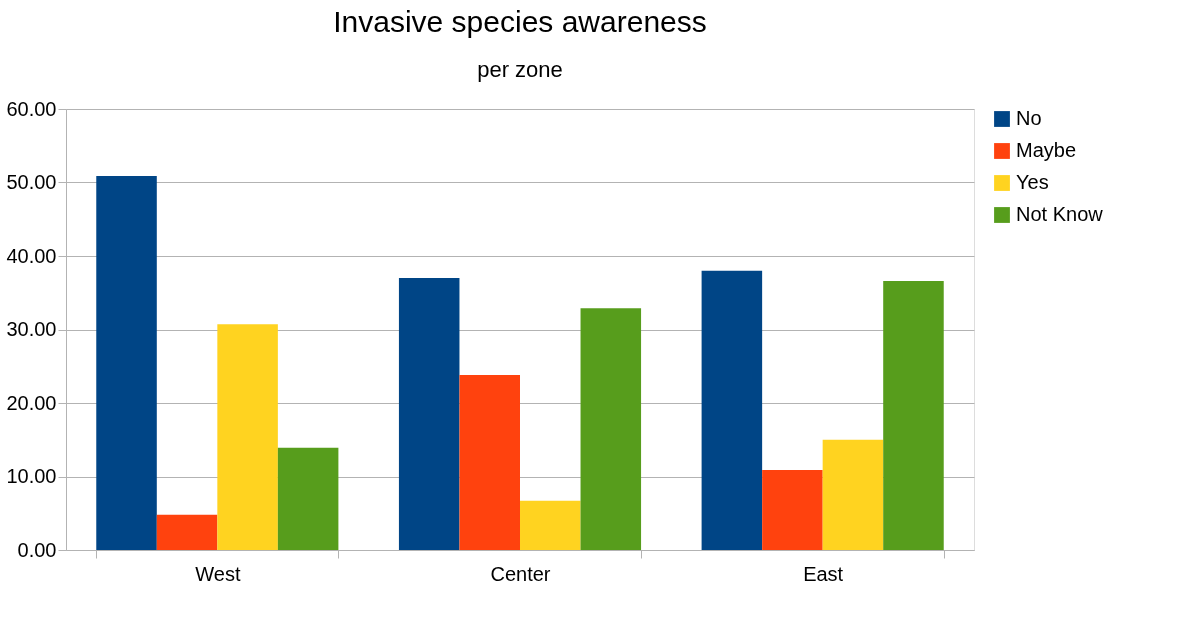  Describe the element at coordinates (31, 329) in the screenshot. I see `y-tick-label: 30.00` at that location.